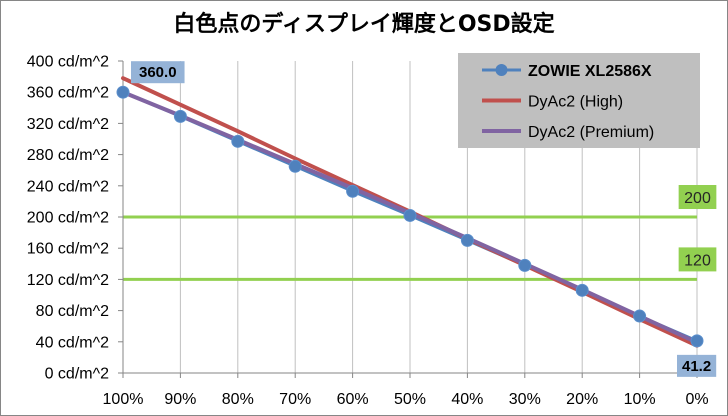 Image resolution: width=728 pixels, height=416 pixels. Describe the element at coordinates (363, 24) in the screenshot. I see `chart-title: 白色点のディスプレイ輝度とOSD設定` at that location.